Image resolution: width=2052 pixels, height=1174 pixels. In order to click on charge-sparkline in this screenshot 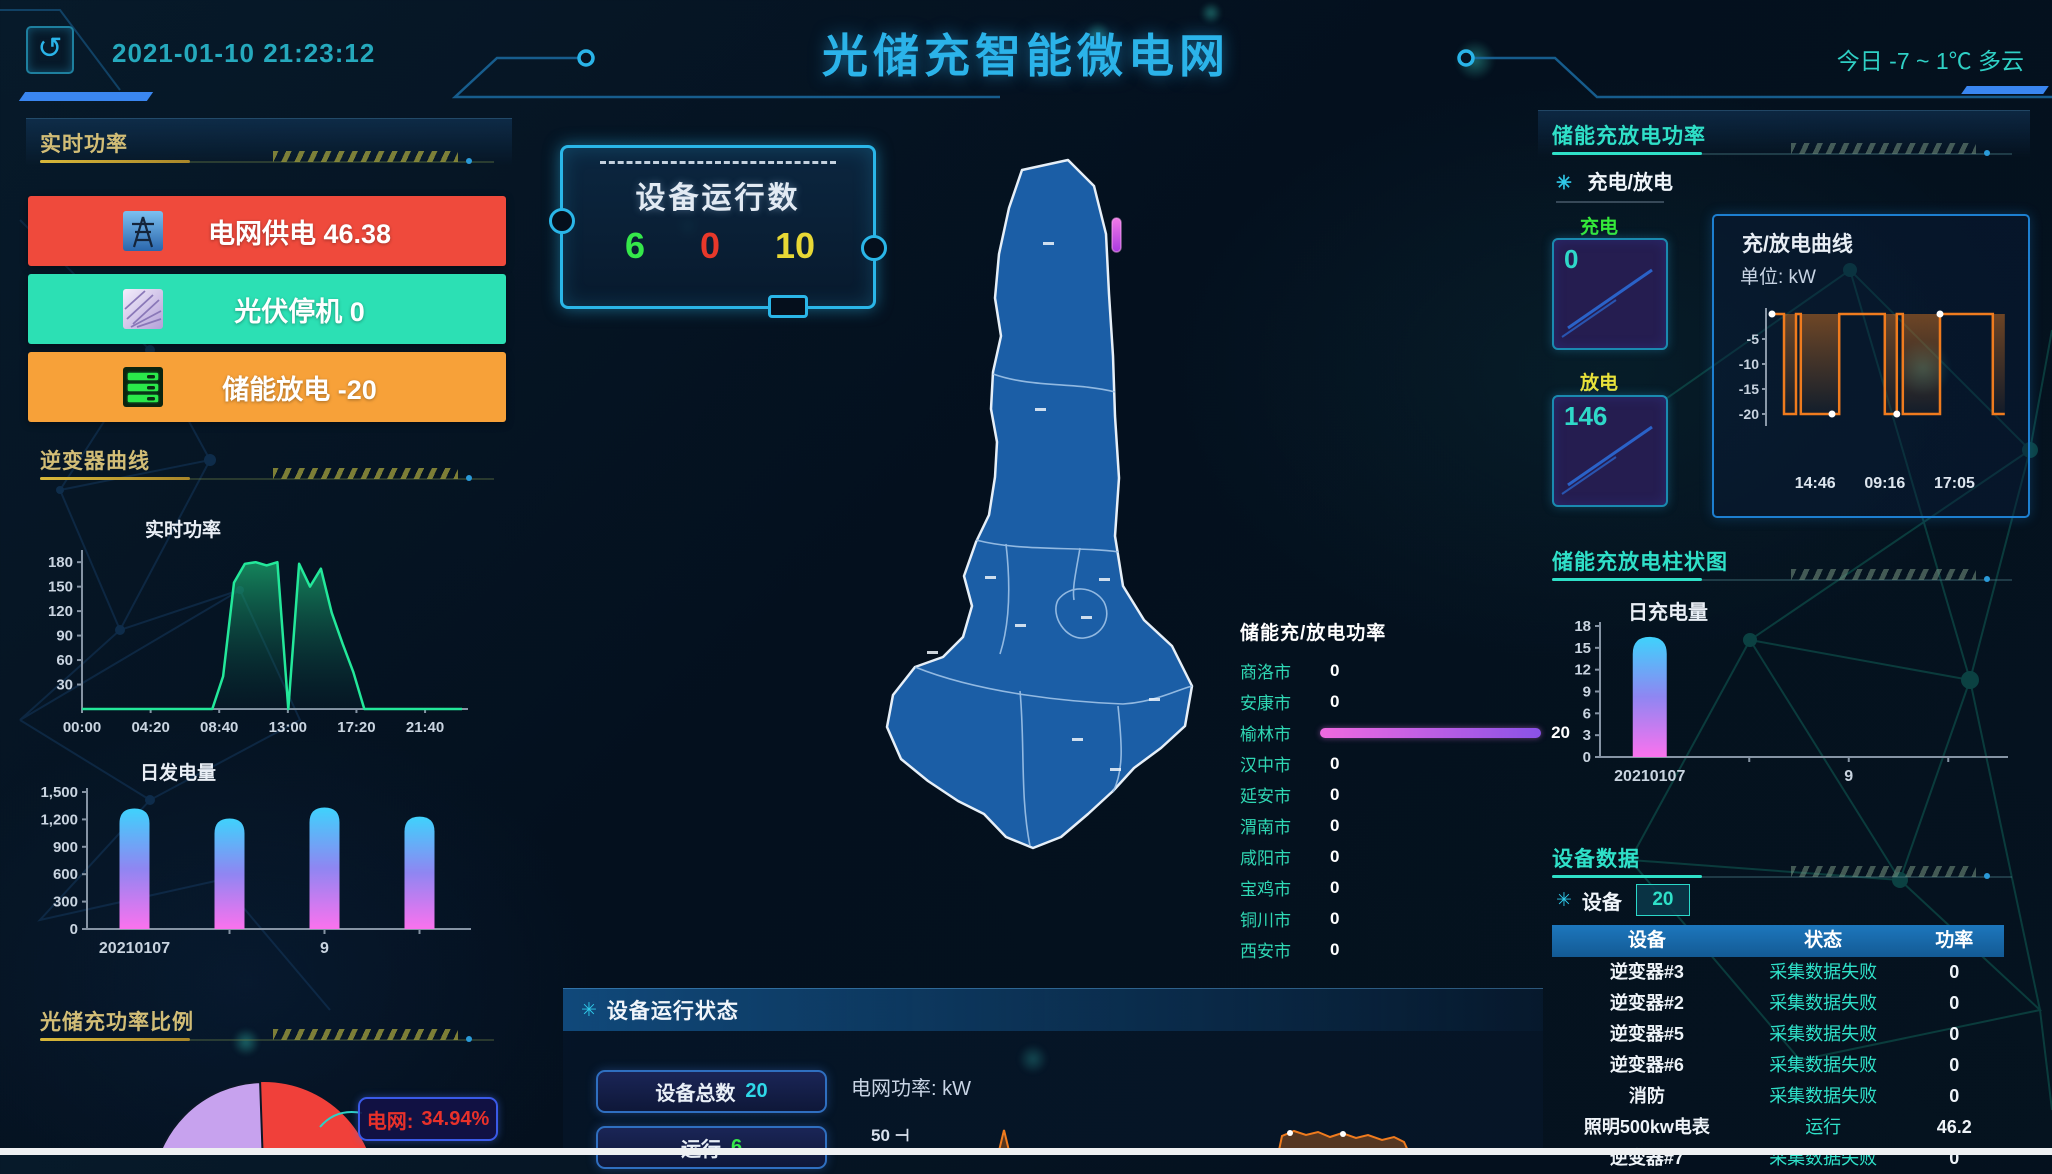, I will do `click(1607, 303)`.